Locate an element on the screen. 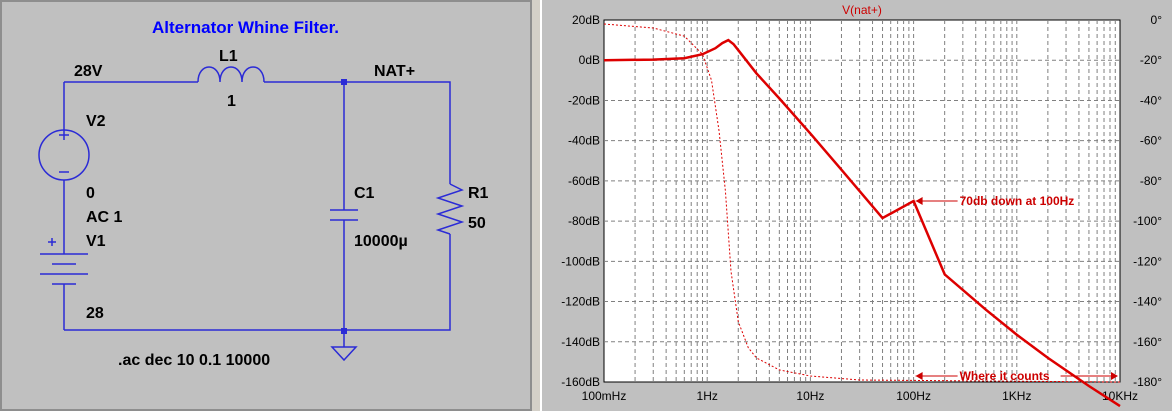 This screenshot has width=1172, height=416. annotation-label: 70db down at 100Hz is located at coordinates (1017, 201).